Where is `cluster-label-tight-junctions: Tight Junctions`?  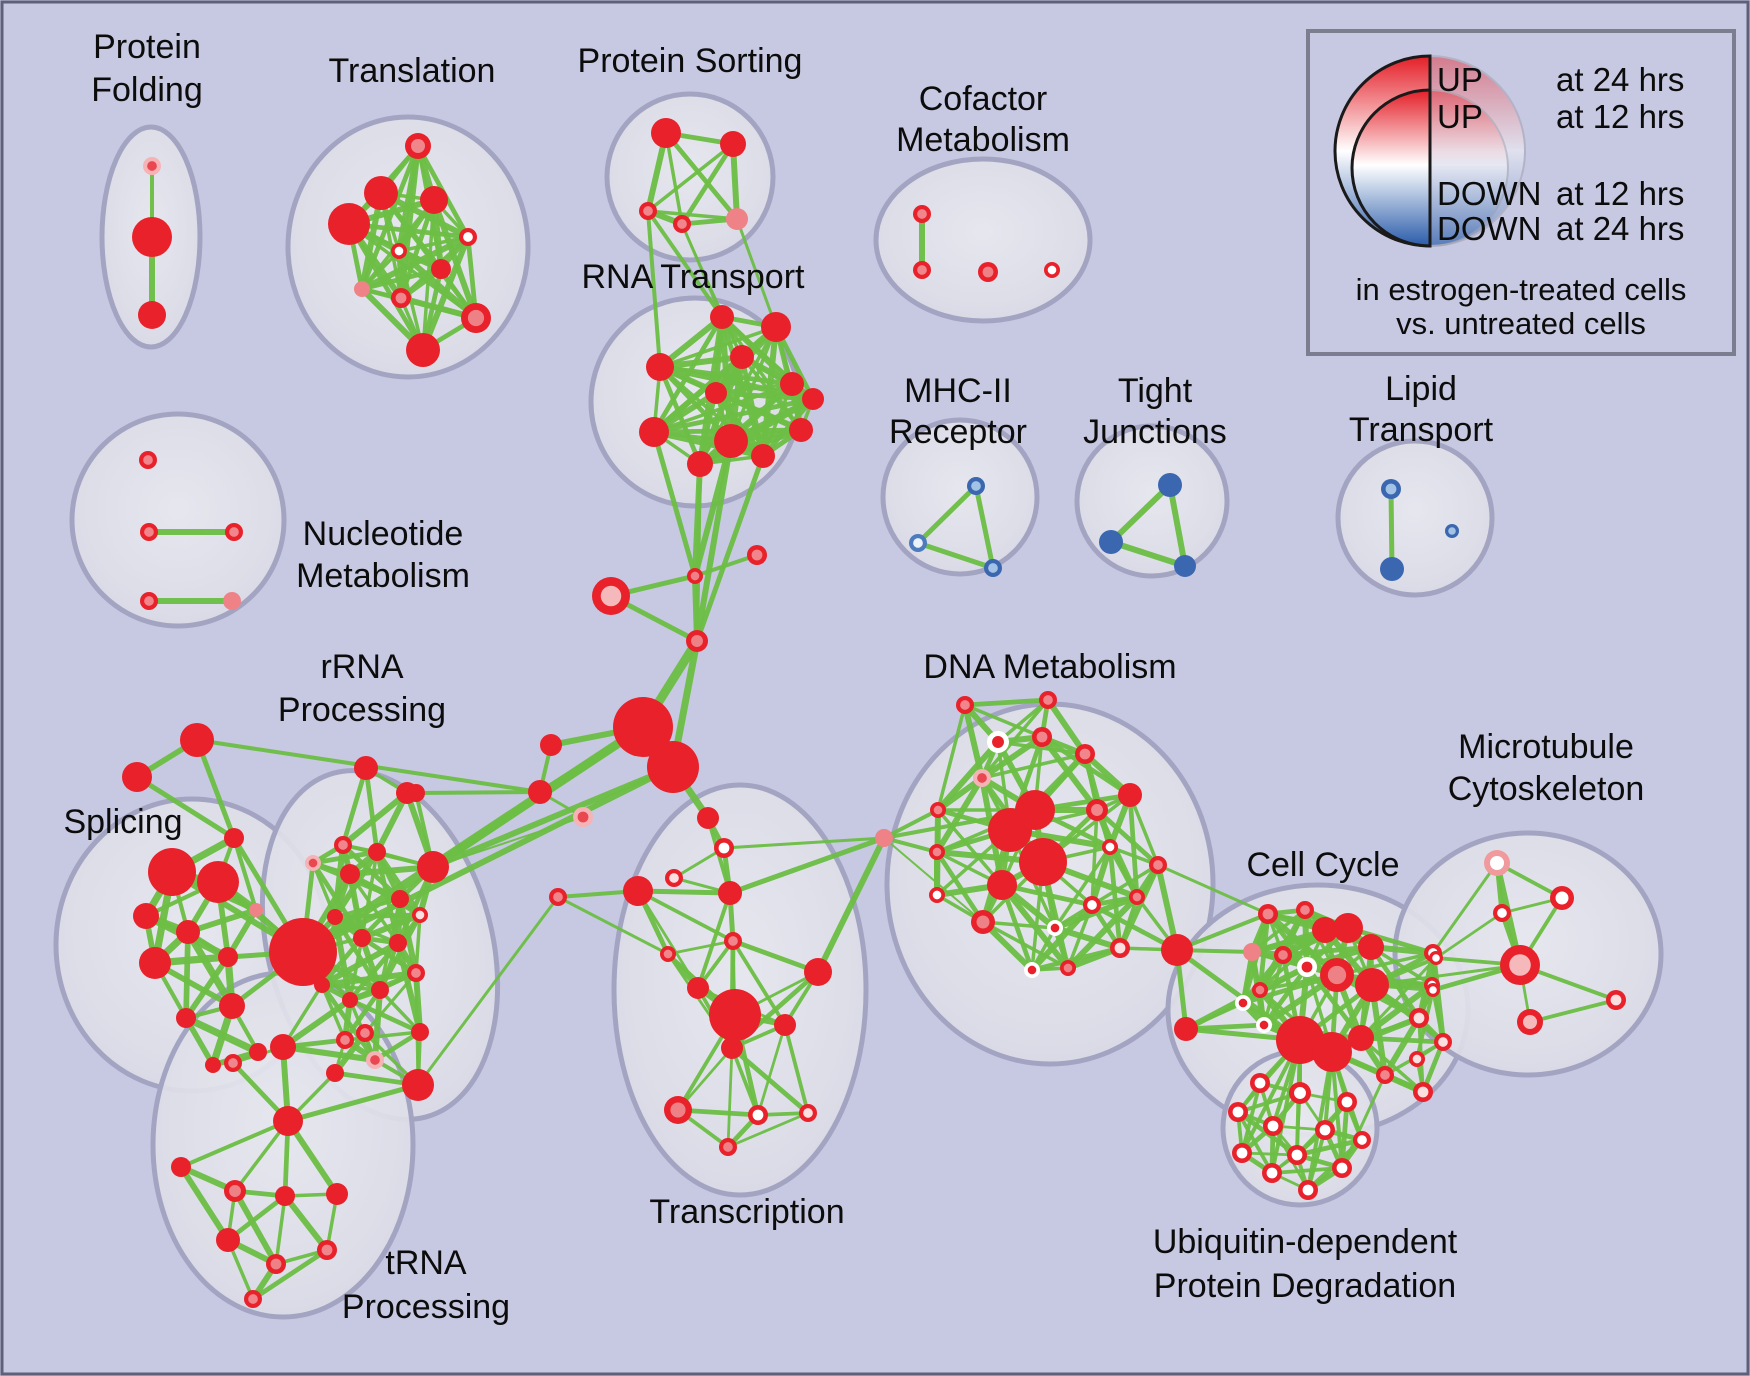
cluster-label-tight-junctions: Tight Junctions is located at coordinates (1155, 411).